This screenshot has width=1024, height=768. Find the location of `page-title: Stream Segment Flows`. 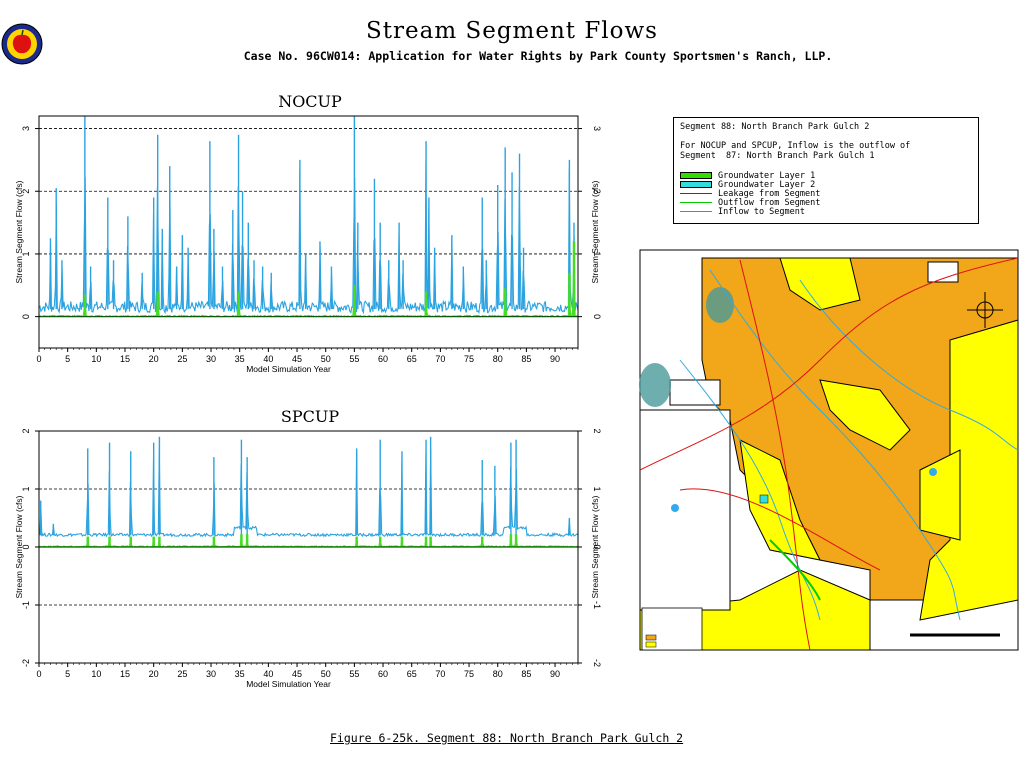

page-title: Stream Segment Flows is located at coordinates (512, 31).